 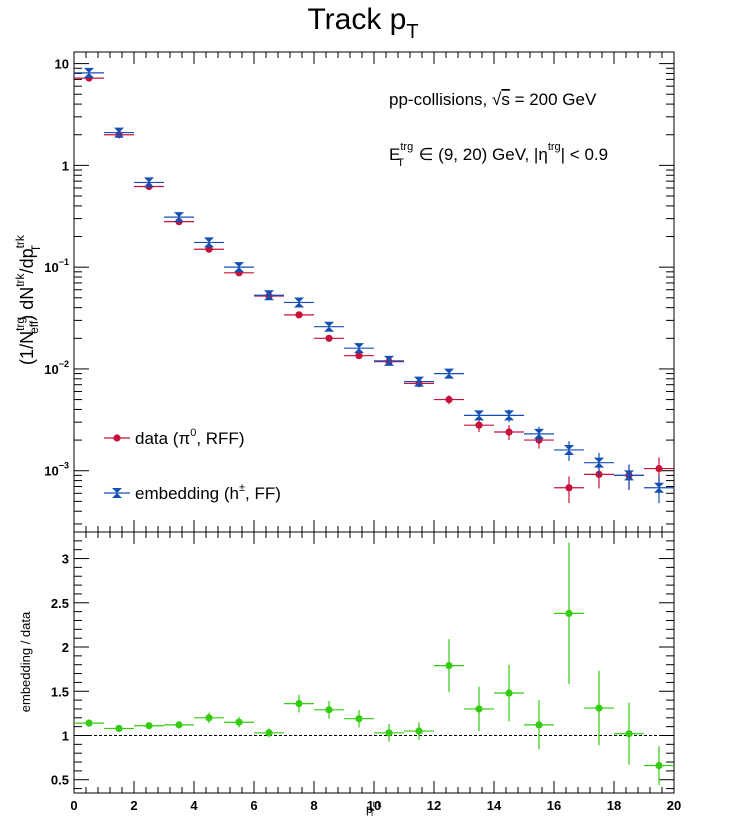 What do you see at coordinates (73, 805) in the screenshot?
I see `x-tick-label: 0` at bounding box center [73, 805].